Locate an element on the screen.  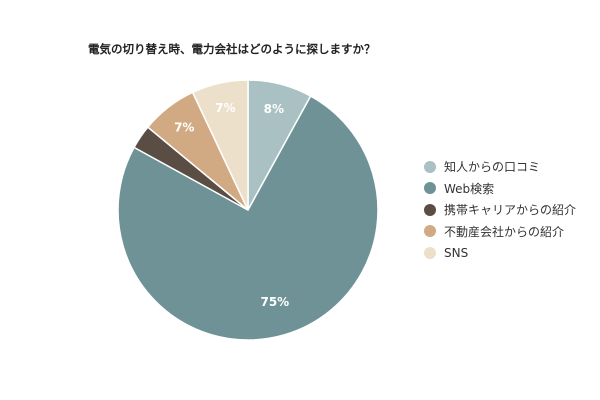
legend-label: 不動産会社からの紹介 is located at coordinates (504, 231).